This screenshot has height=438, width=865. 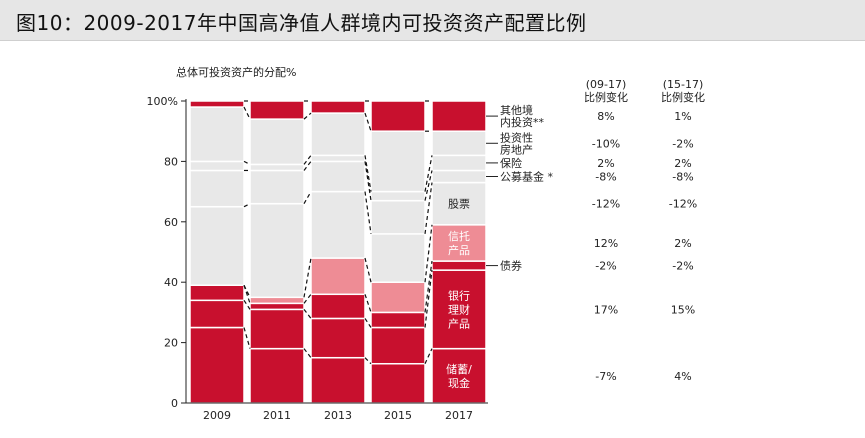 What do you see at coordinates (683, 84) in the screenshot?
I see `column-header-period: (15-17)` at bounding box center [683, 84].